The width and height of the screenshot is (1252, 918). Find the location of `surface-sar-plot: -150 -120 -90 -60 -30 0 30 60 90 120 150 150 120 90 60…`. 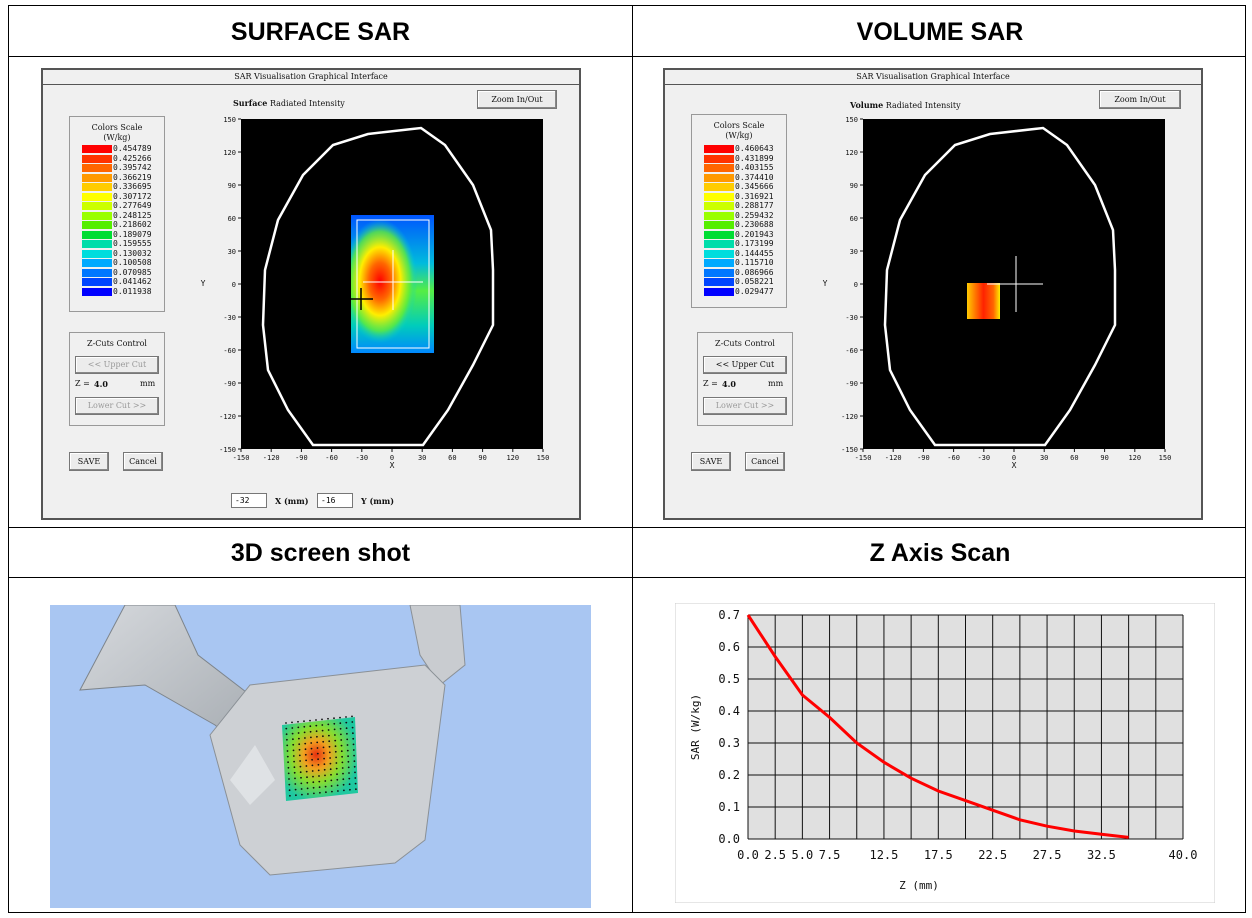

surface-sar-plot: -150 -120 -90 -60 -30 0 30 60 90 120 150 150 120 90 60… is located at coordinates (371, 290).